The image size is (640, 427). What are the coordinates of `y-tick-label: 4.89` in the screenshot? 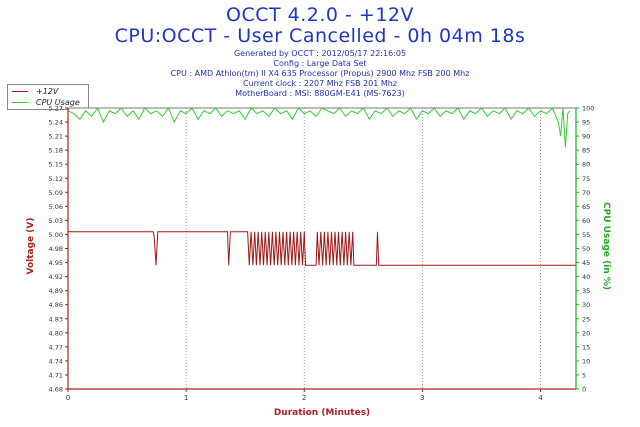 It's located at (56, 291).